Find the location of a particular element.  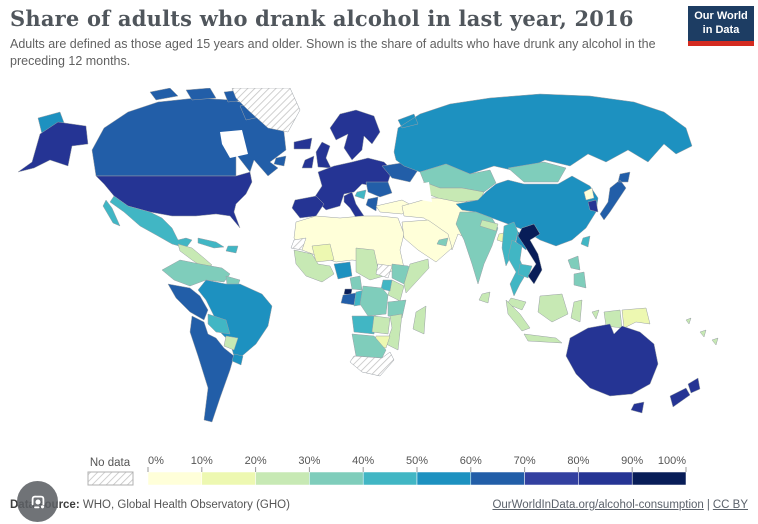

hudson-bay is located at coordinates (234, 144).